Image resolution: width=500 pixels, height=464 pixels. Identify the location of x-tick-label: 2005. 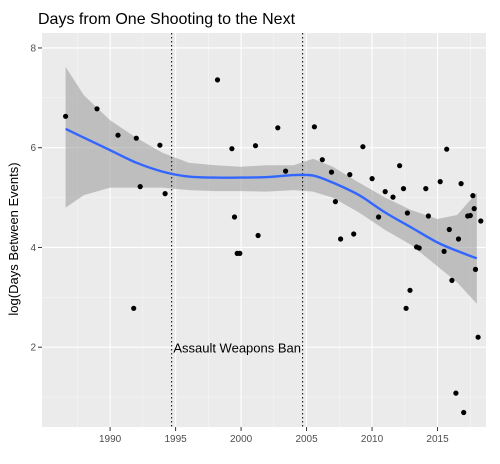
(306, 439).